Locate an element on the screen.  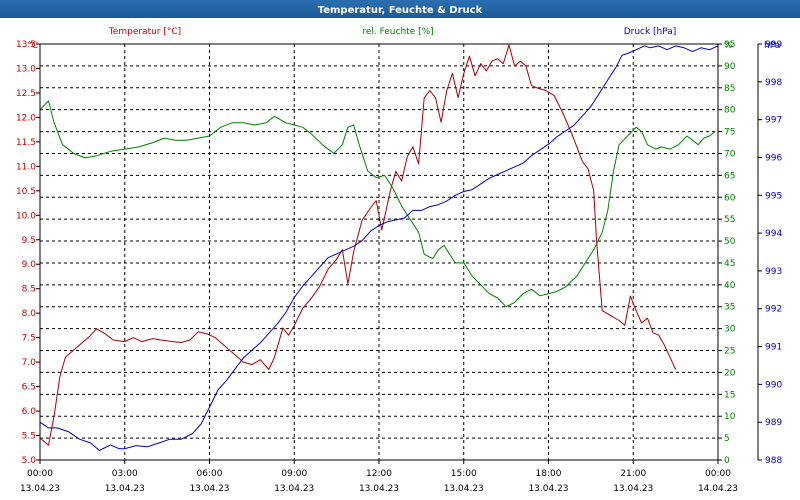
humidity-unit: % is located at coordinates (728, 46).